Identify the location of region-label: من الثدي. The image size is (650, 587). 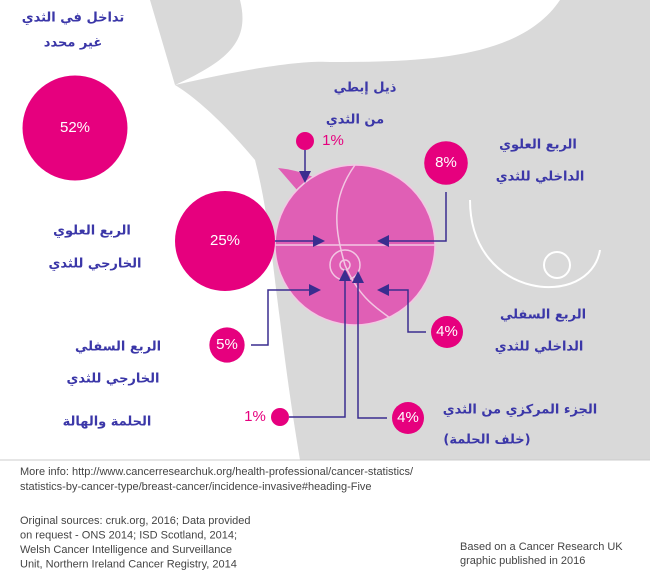
(355, 120).